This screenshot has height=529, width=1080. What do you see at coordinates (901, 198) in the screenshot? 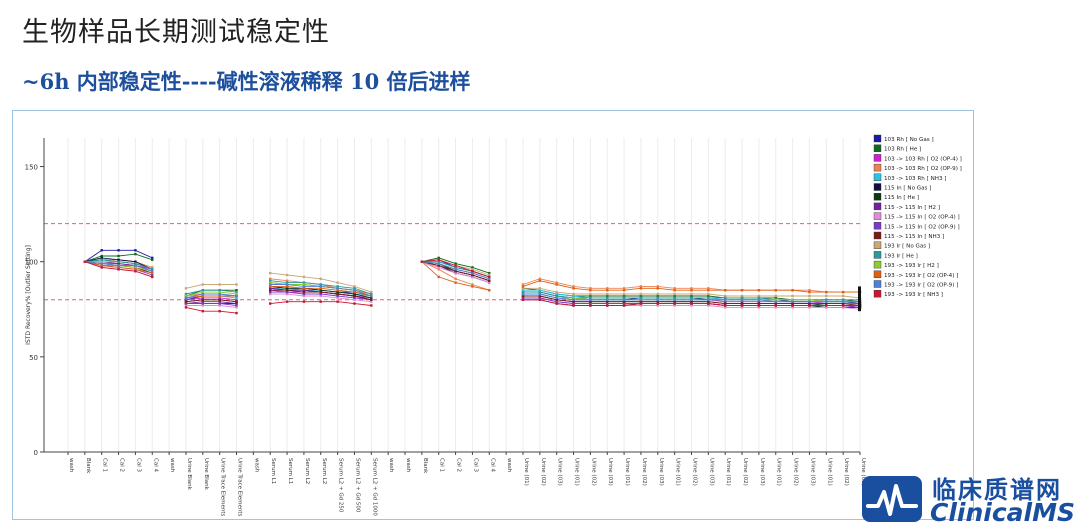
I see `legend-label: 115 In [ He ]` at bounding box center [901, 198].